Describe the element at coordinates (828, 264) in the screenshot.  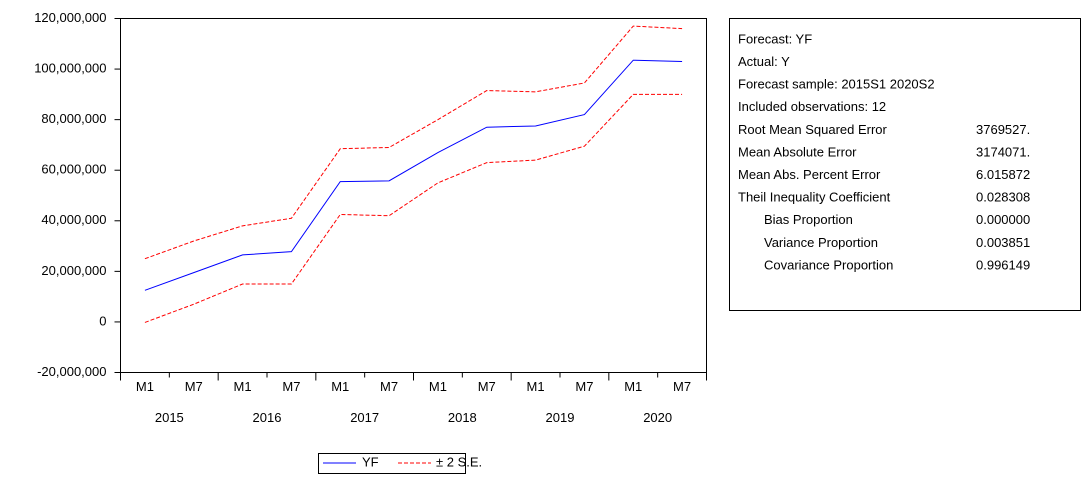
I see `stats-label: Covariance Proportion` at that location.